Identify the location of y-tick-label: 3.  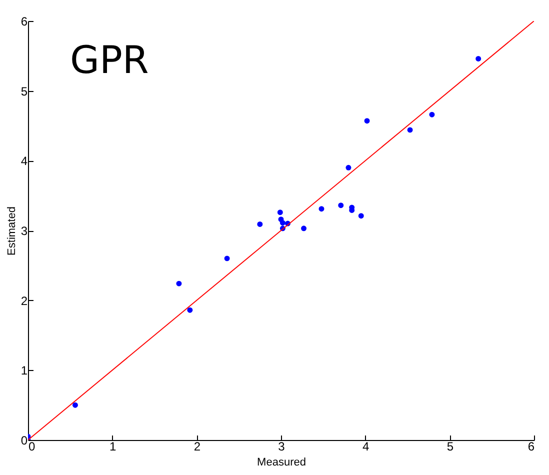
(24, 231).